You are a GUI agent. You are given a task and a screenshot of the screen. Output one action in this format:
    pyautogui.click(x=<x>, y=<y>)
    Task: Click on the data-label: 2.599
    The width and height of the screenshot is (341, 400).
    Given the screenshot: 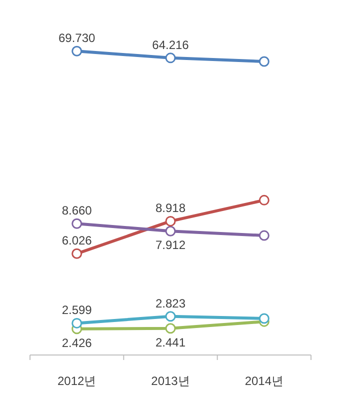 What is the action you would take?
    pyautogui.click(x=77, y=310)
    